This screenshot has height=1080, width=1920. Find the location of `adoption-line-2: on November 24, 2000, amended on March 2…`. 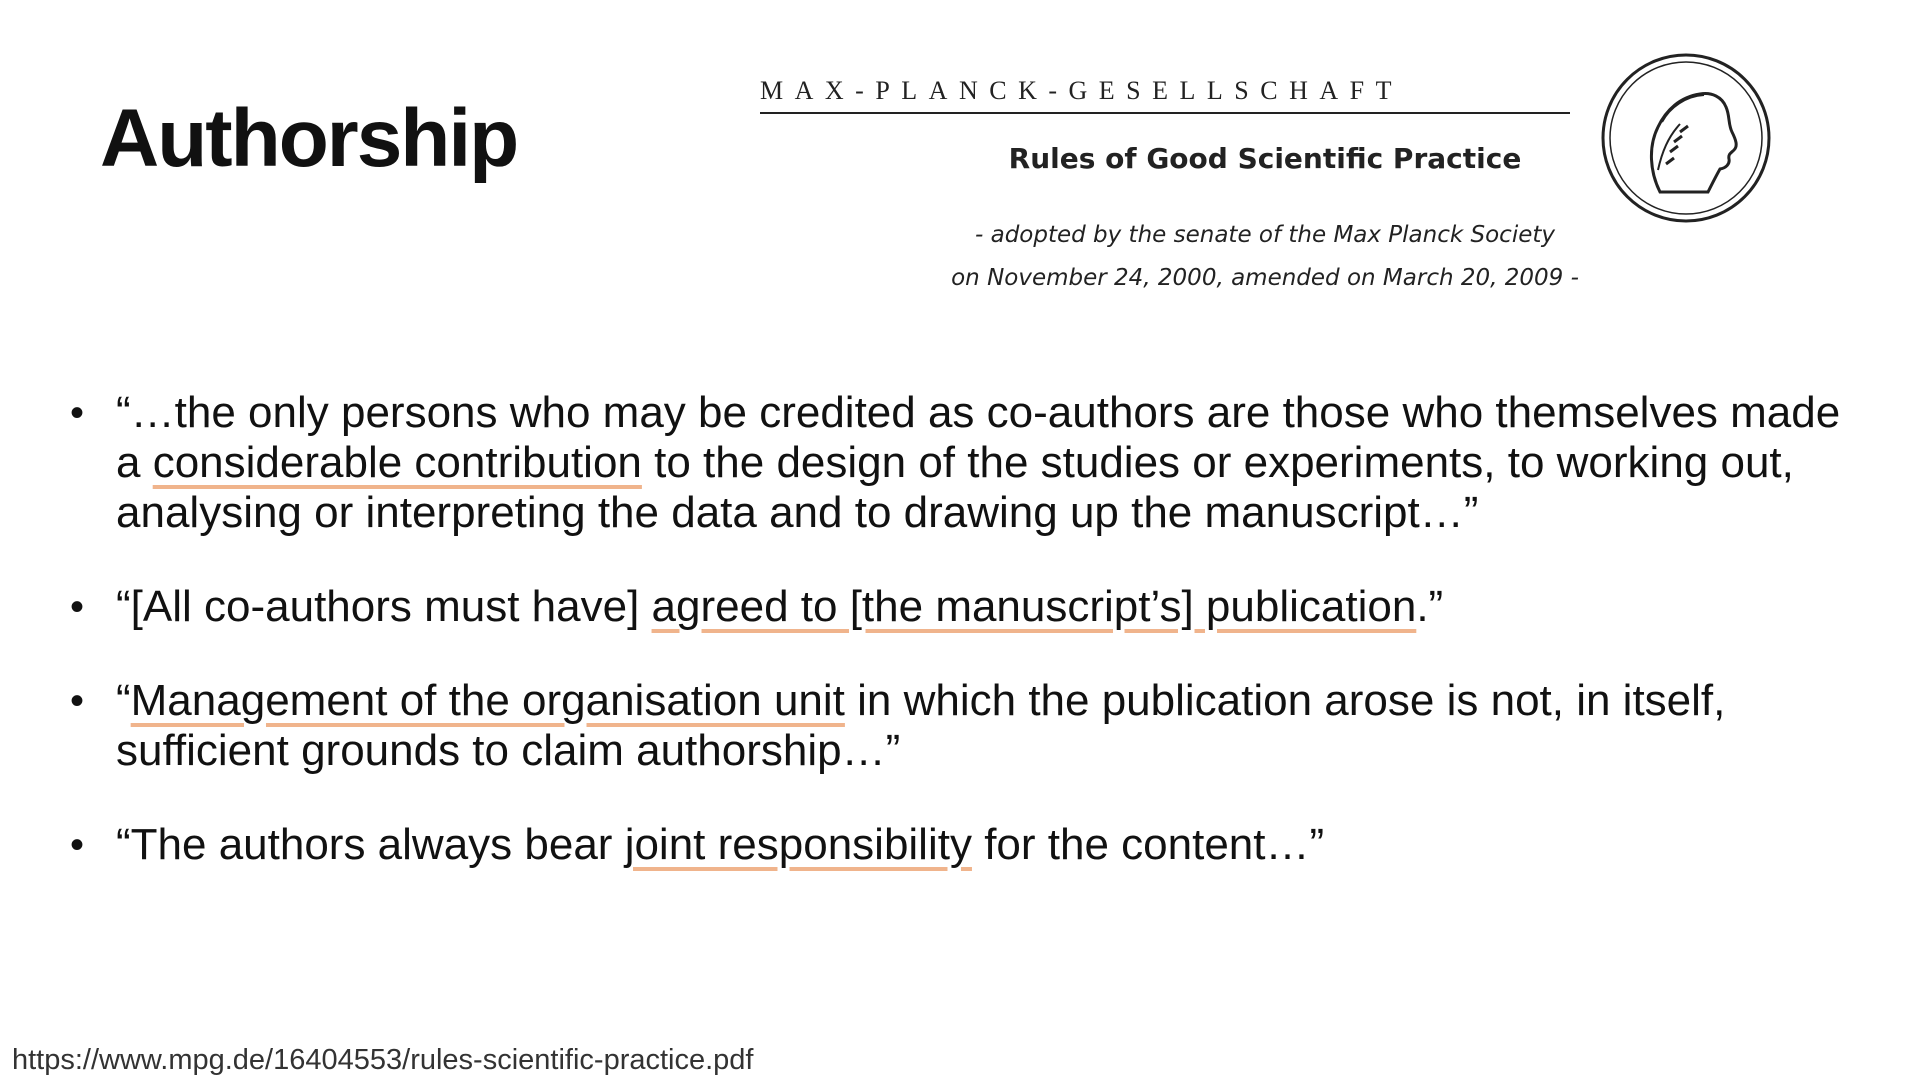

adoption-line-2: on November 24, 2000, amended on March 2… is located at coordinates (1265, 278).